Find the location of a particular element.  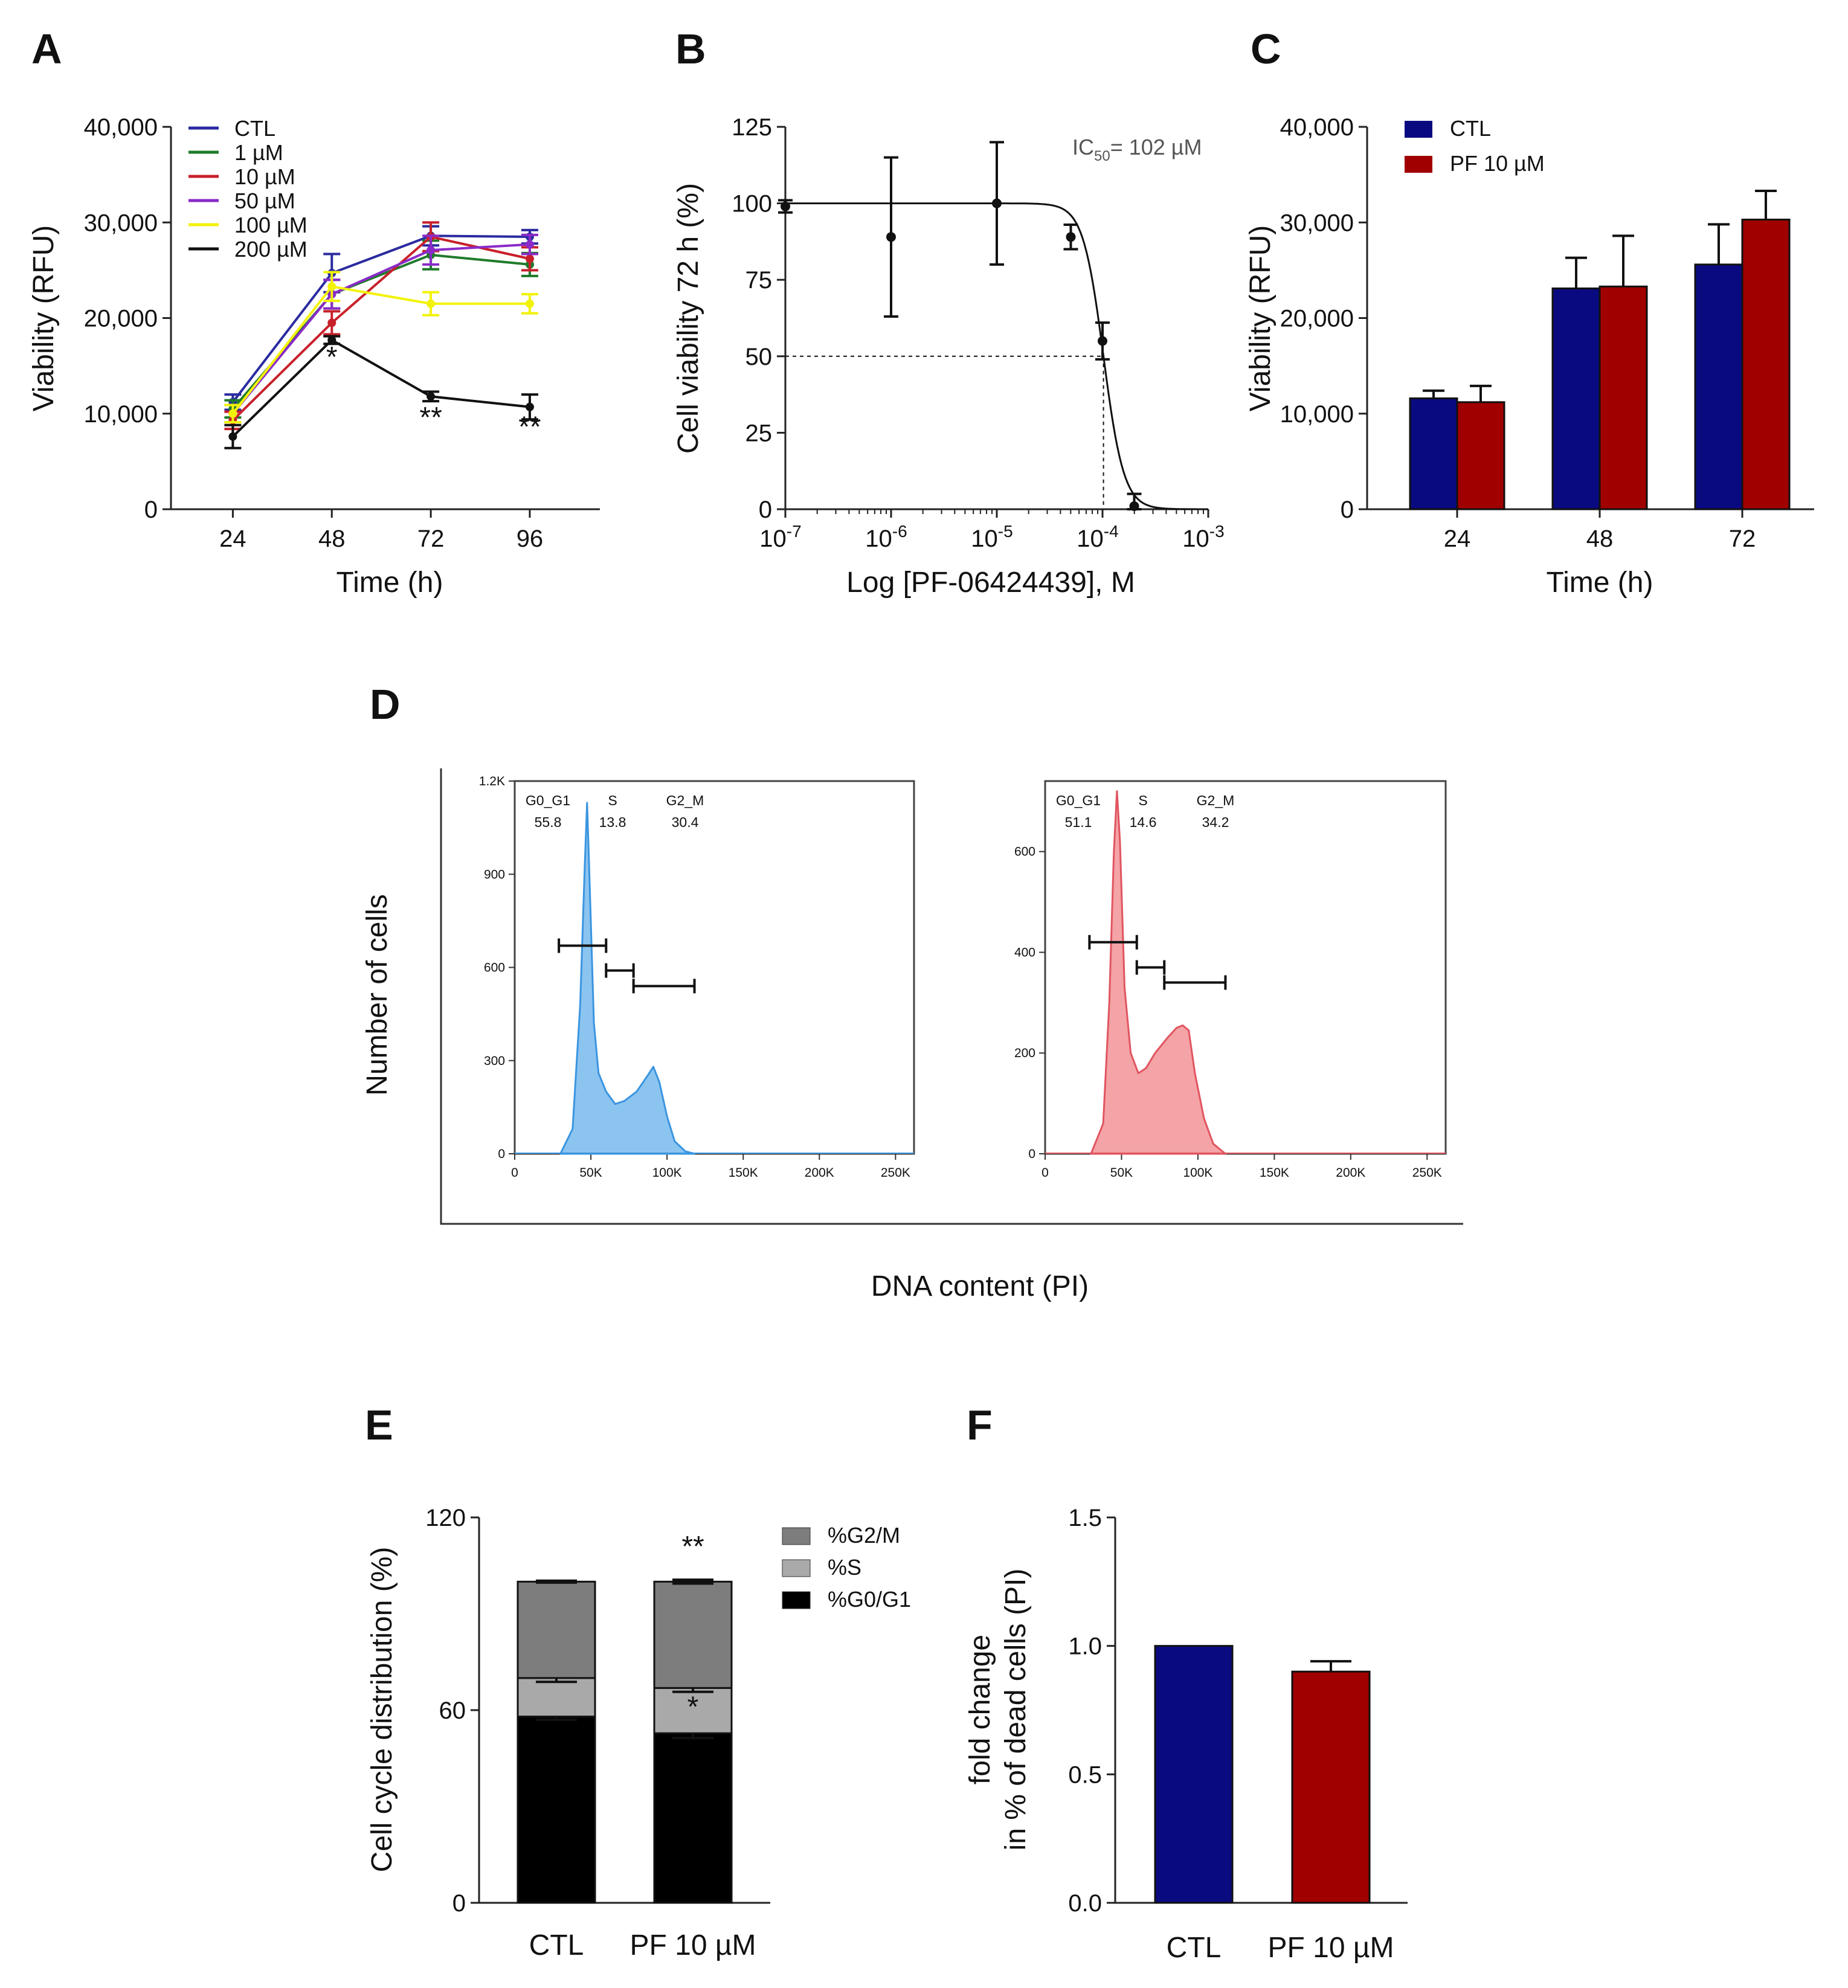

gate-percentage: 51.1 is located at coordinates (1079, 822).